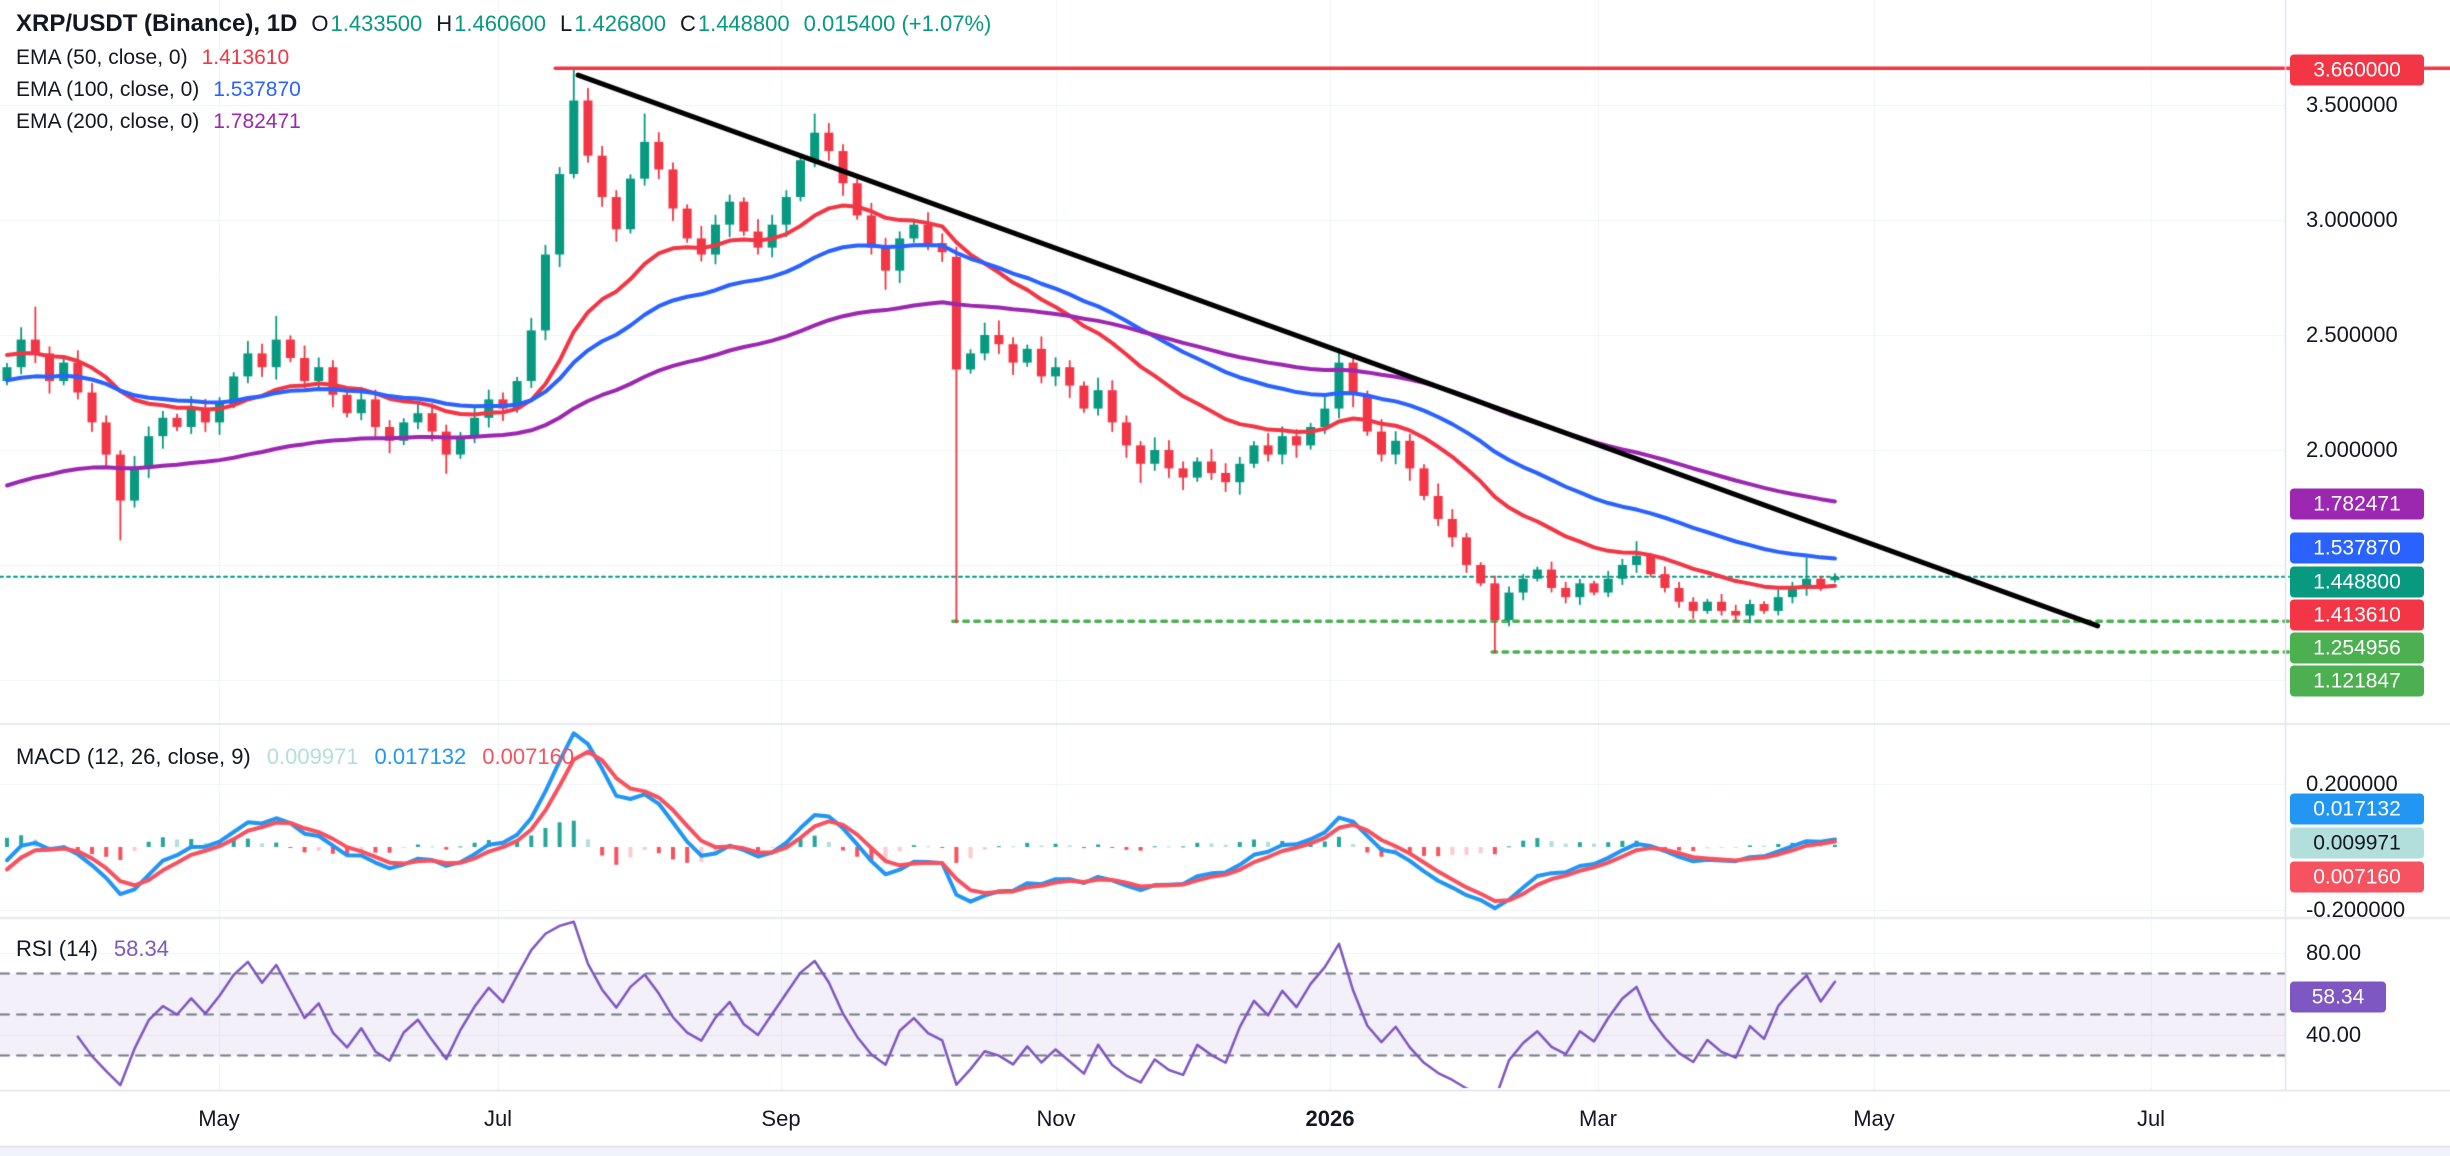 The image size is (2450, 1156). I want to click on price-badge: 1.782471, so click(2357, 504).